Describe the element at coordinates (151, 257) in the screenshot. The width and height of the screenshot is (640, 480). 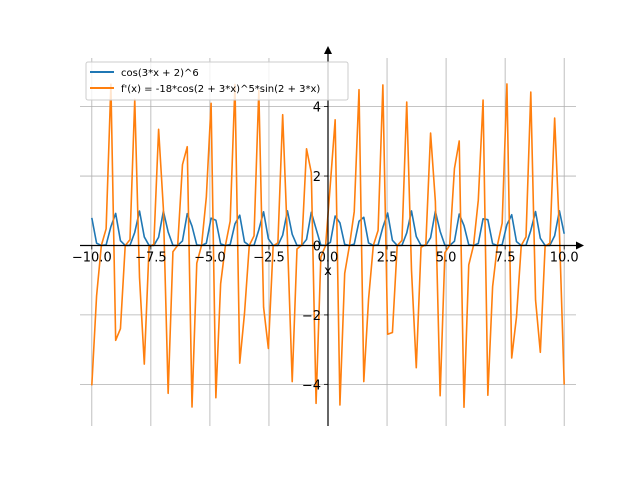
I see `x-tick-label-1: −7.5` at that location.